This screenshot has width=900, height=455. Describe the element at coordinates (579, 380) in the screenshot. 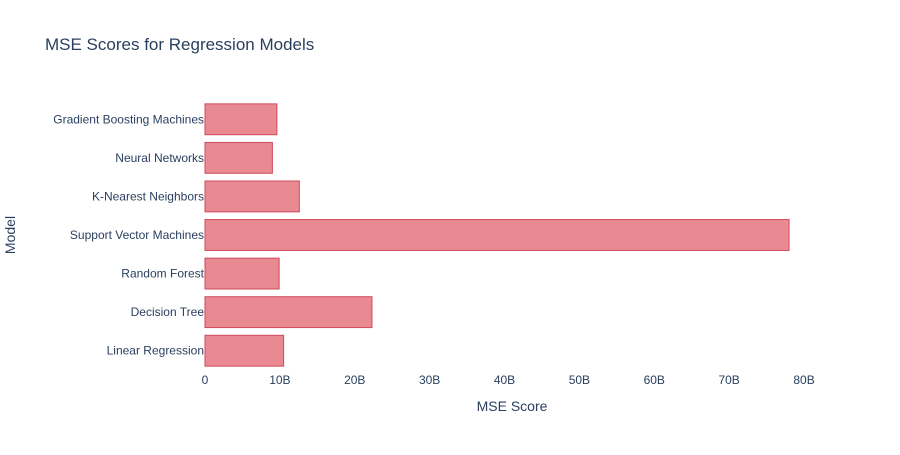

I see `x-tick-label: 50B` at that location.